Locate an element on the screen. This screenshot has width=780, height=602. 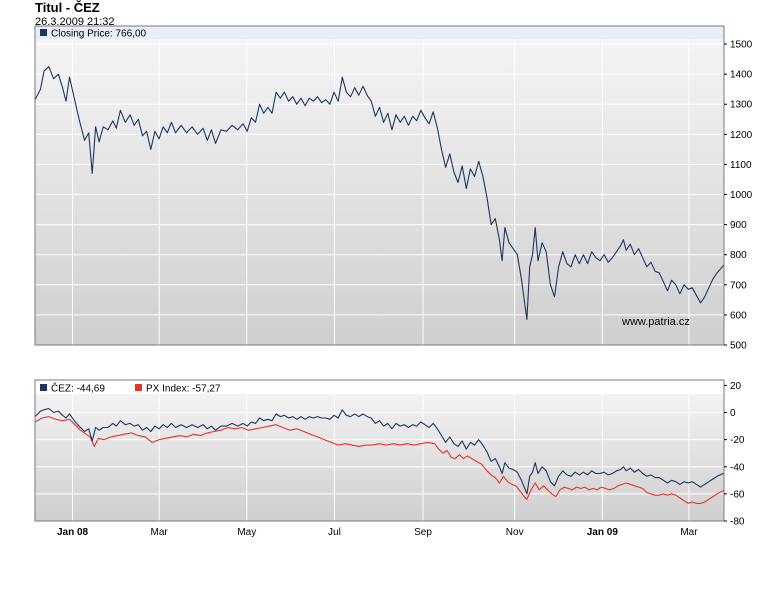
relative-y-tick-label: -20 is located at coordinates (737, 440).